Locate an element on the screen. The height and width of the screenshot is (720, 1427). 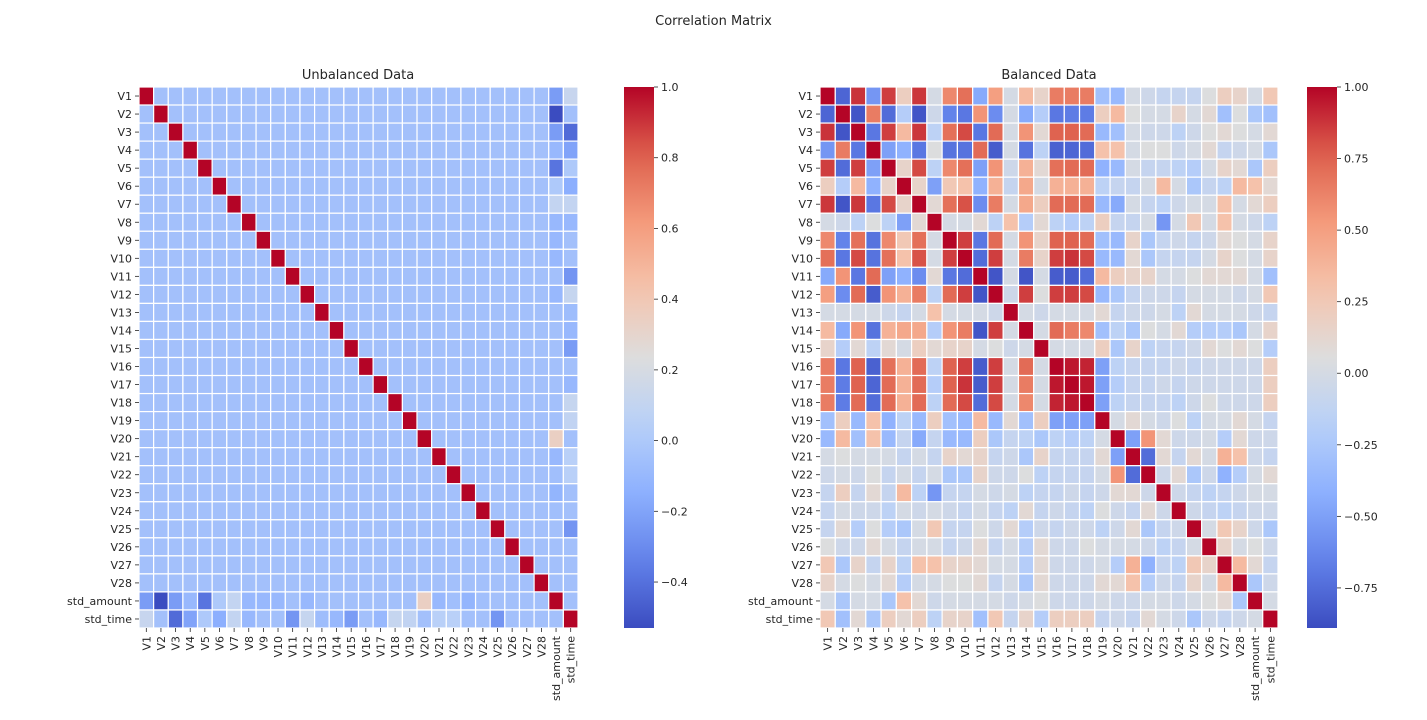
y-tick-label: V7 is located at coordinates (124, 204).